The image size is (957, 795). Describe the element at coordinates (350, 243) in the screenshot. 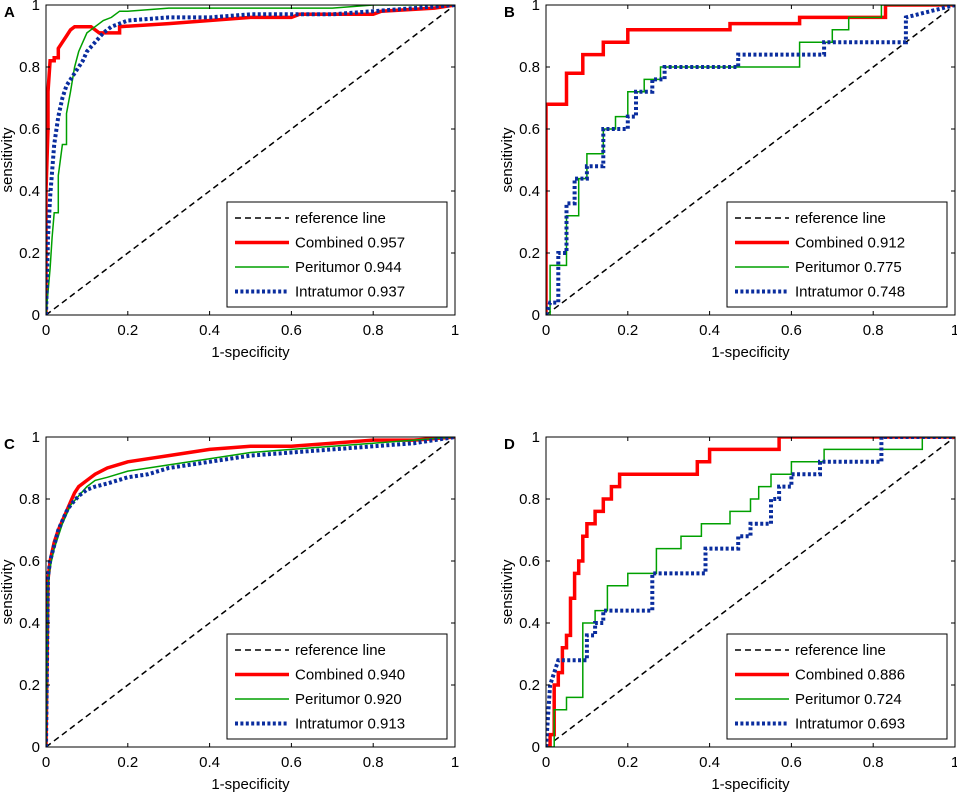

I see `legend-entry-label: Combined 0.957` at that location.